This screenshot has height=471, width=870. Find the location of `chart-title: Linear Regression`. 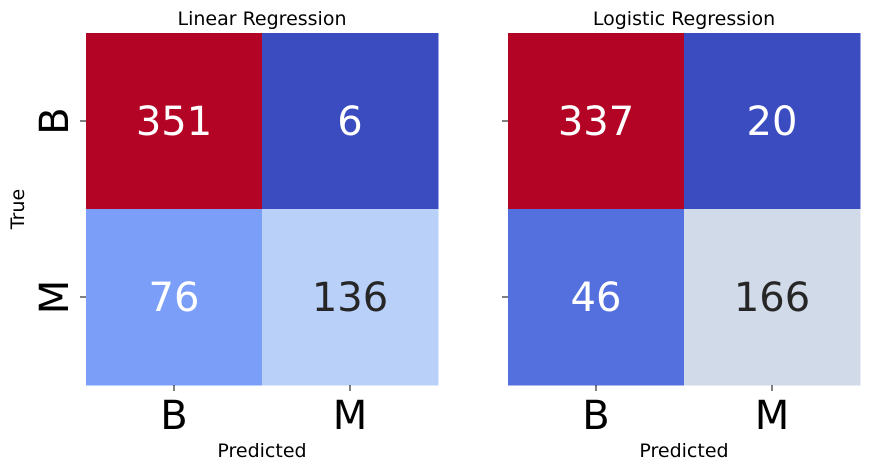

chart-title: Linear Regression is located at coordinates (261, 19).